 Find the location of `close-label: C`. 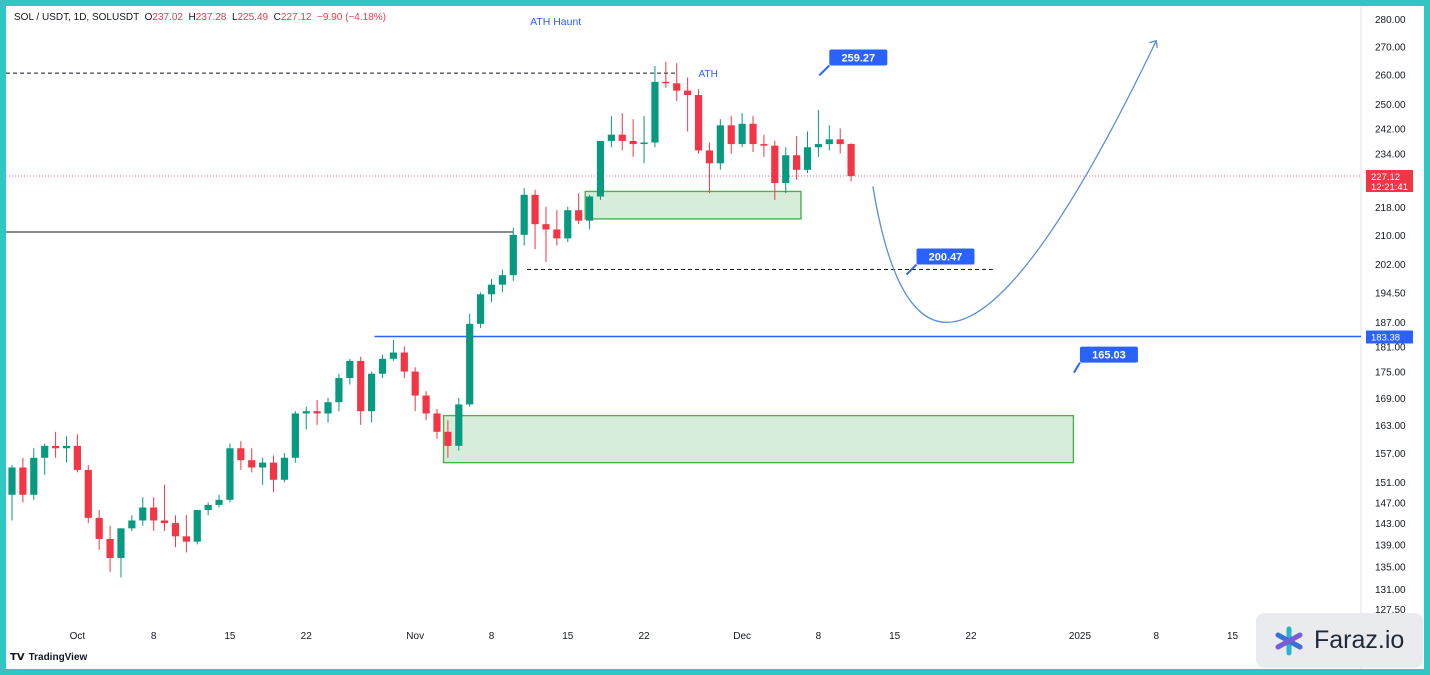

close-label: C is located at coordinates (277, 17).